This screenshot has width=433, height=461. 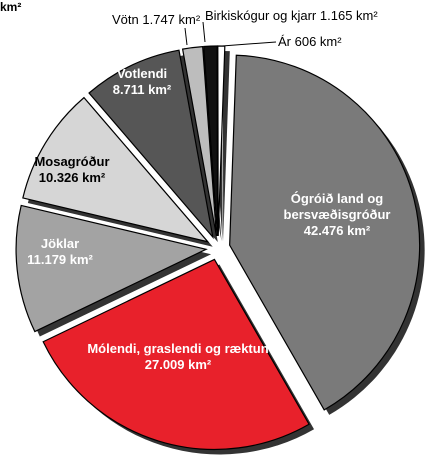 I want to click on slice-label: Ógróið land og bersvæðisgróður 42.476 km², so click(x=337, y=215).